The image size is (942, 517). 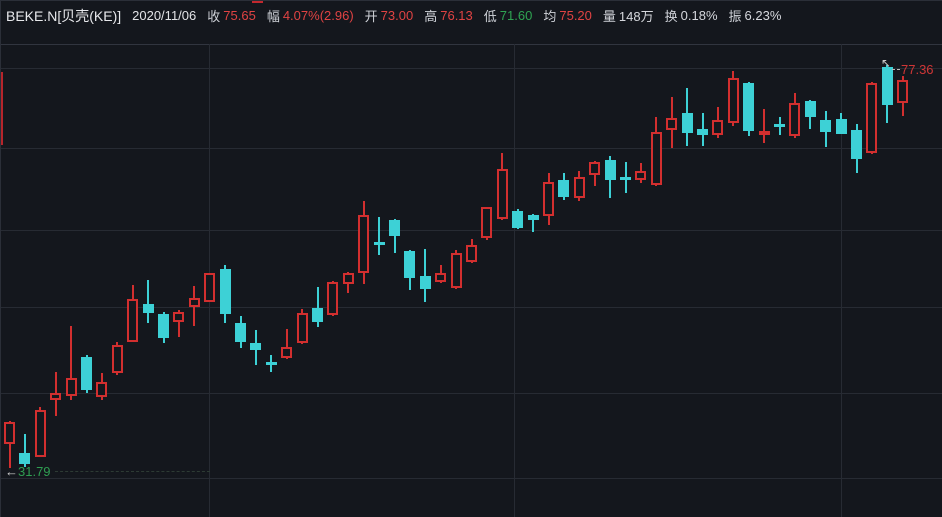 I want to click on stat-value-low: 71.60, so click(x=516, y=15).